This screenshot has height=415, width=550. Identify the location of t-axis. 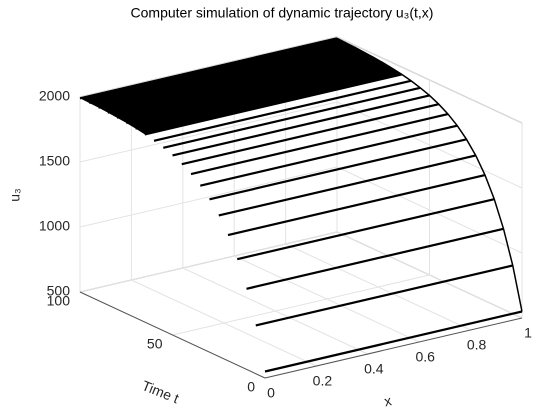
(172, 335).